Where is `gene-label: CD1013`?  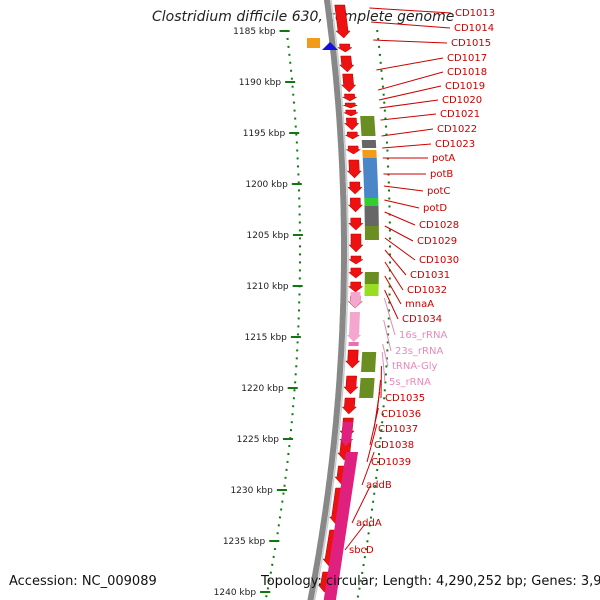
gene-label: CD1013 is located at coordinates (475, 13).